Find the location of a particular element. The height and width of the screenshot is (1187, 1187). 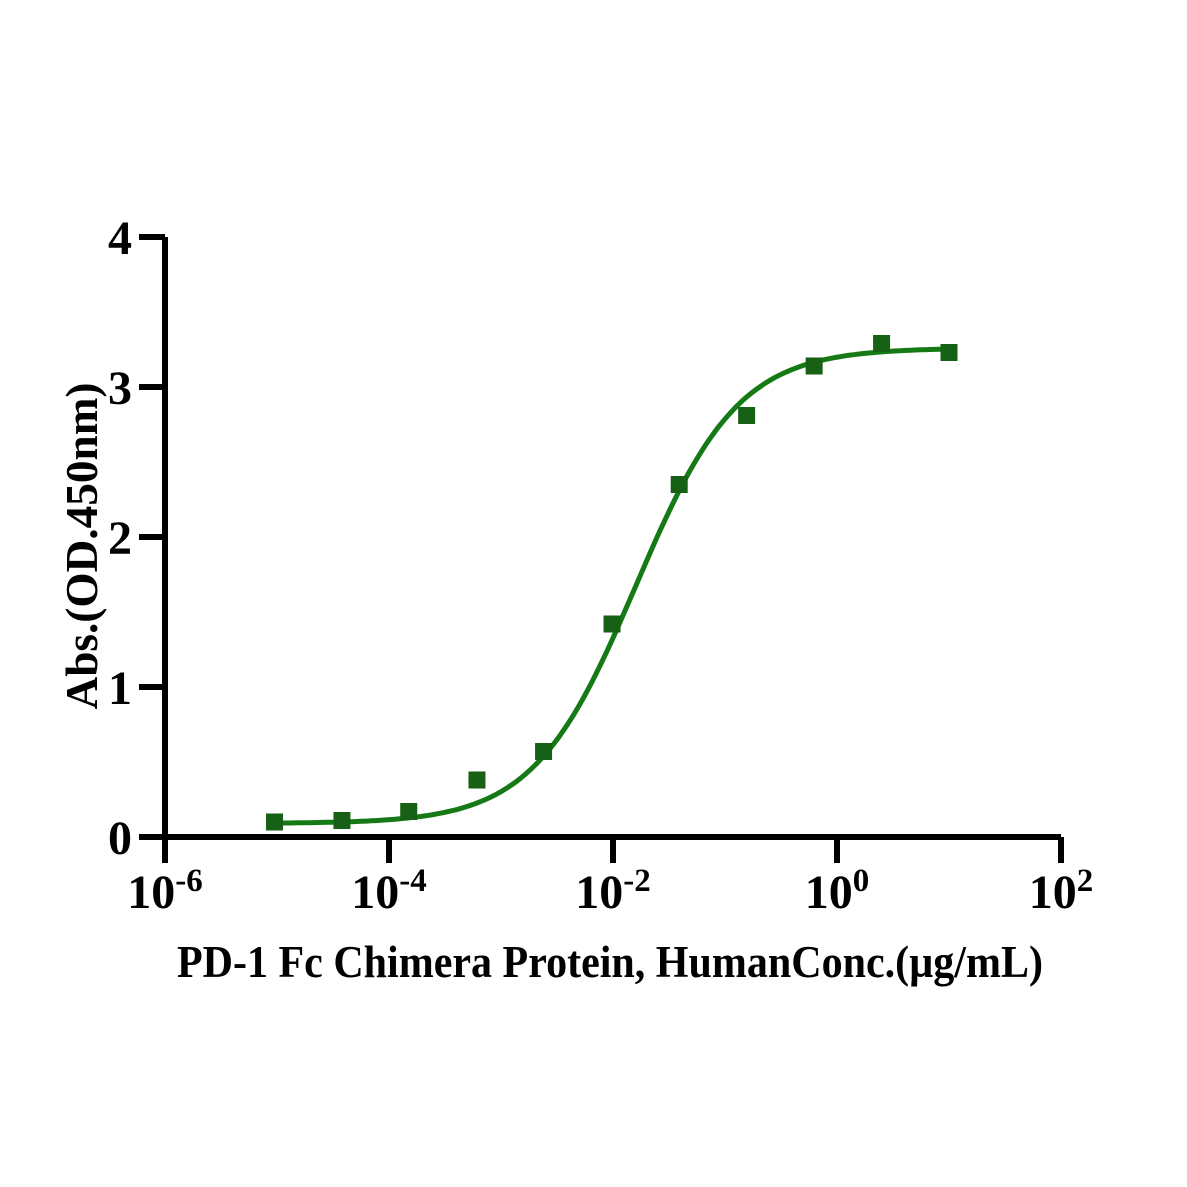

y-tick-label: 2 is located at coordinates (120, 538).